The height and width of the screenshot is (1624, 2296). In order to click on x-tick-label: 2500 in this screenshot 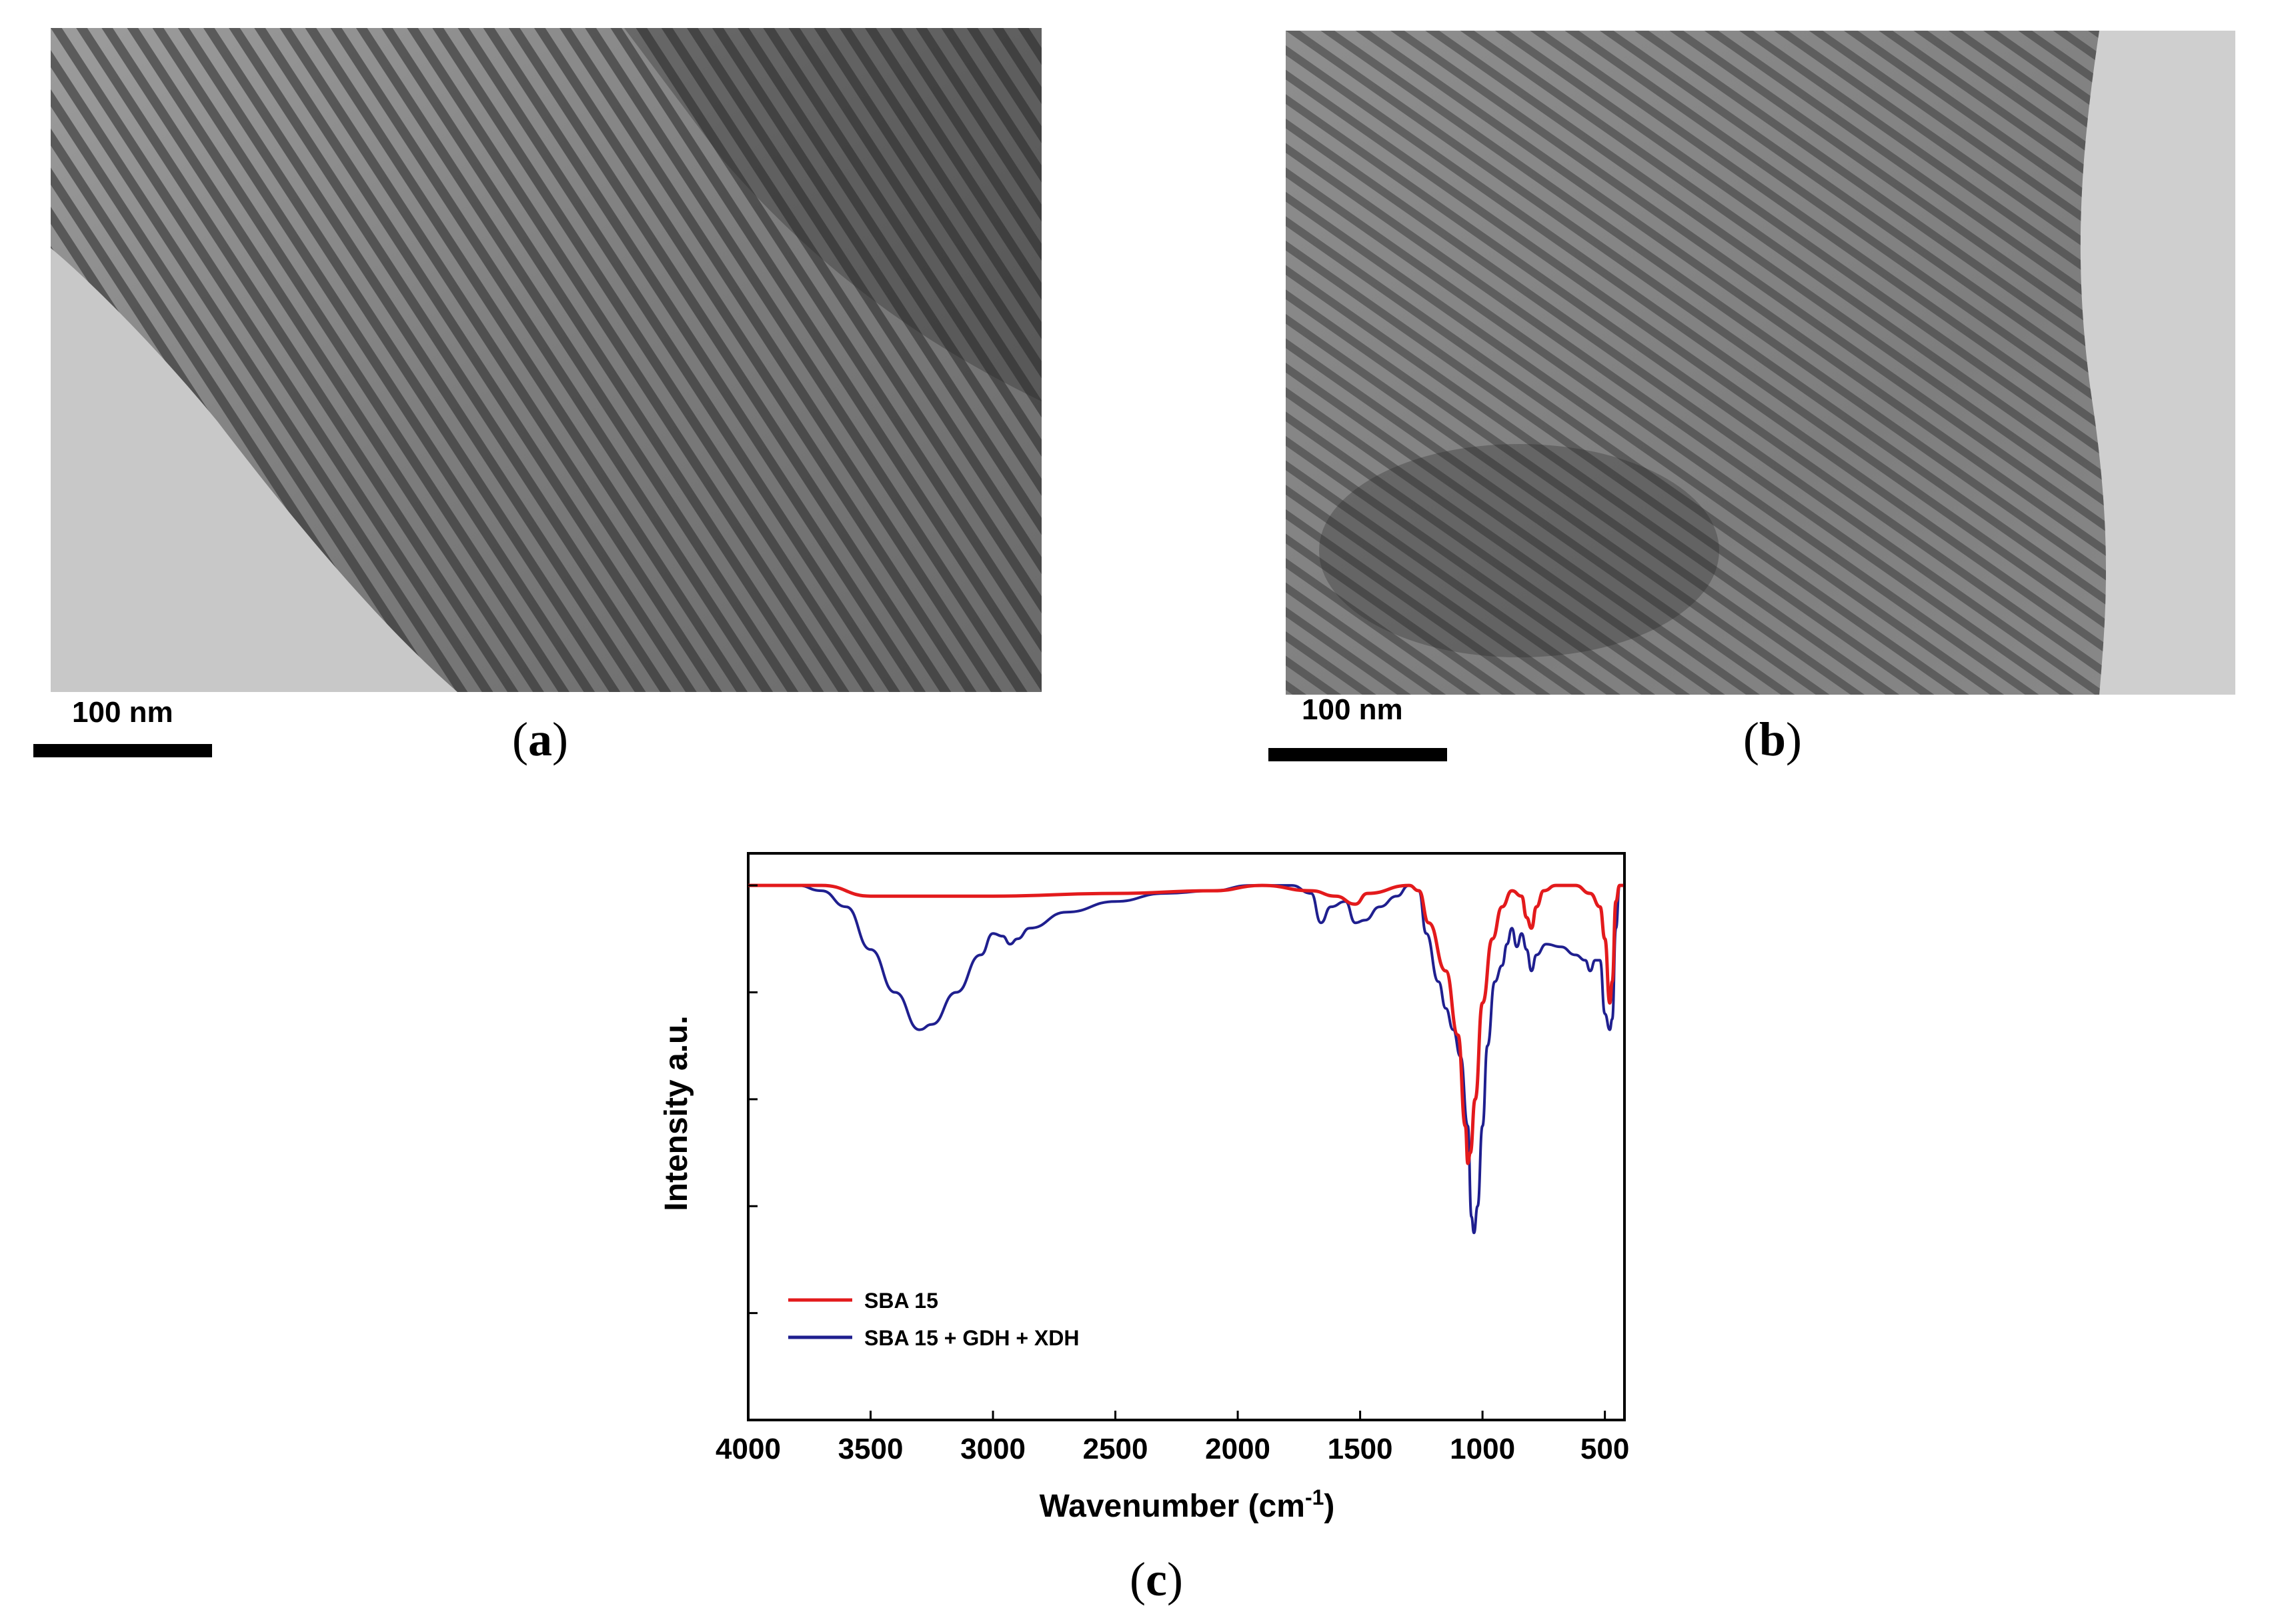, I will do `click(1115, 1449)`.